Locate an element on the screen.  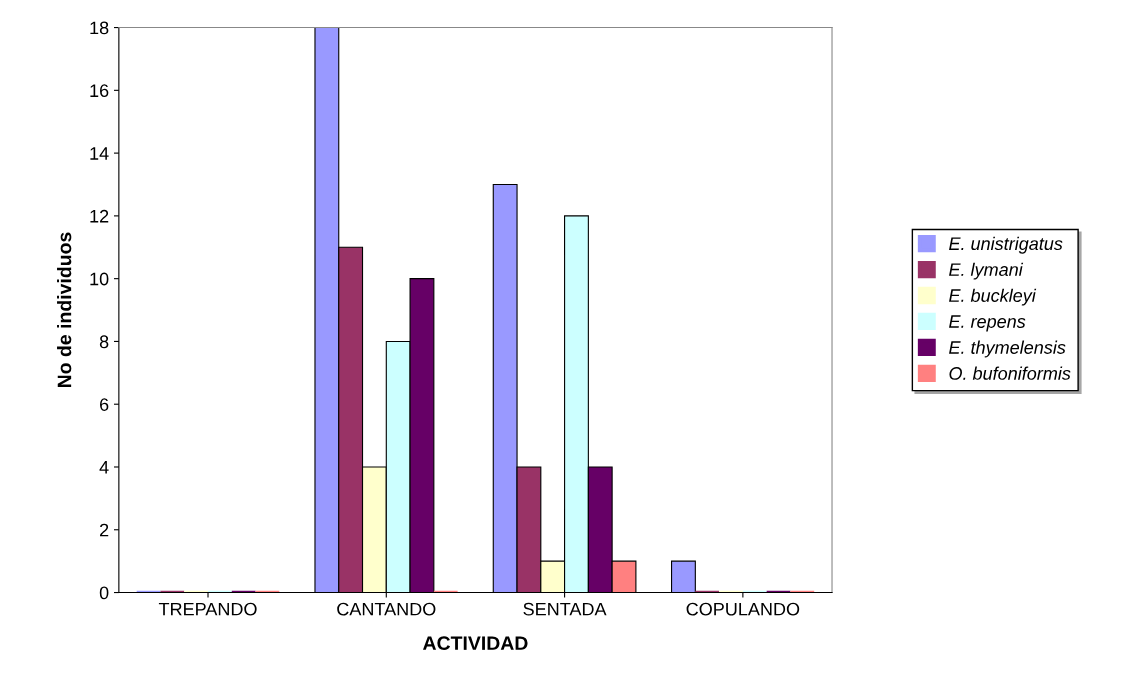
x-tick-label: SENTADA is located at coordinates (565, 609).